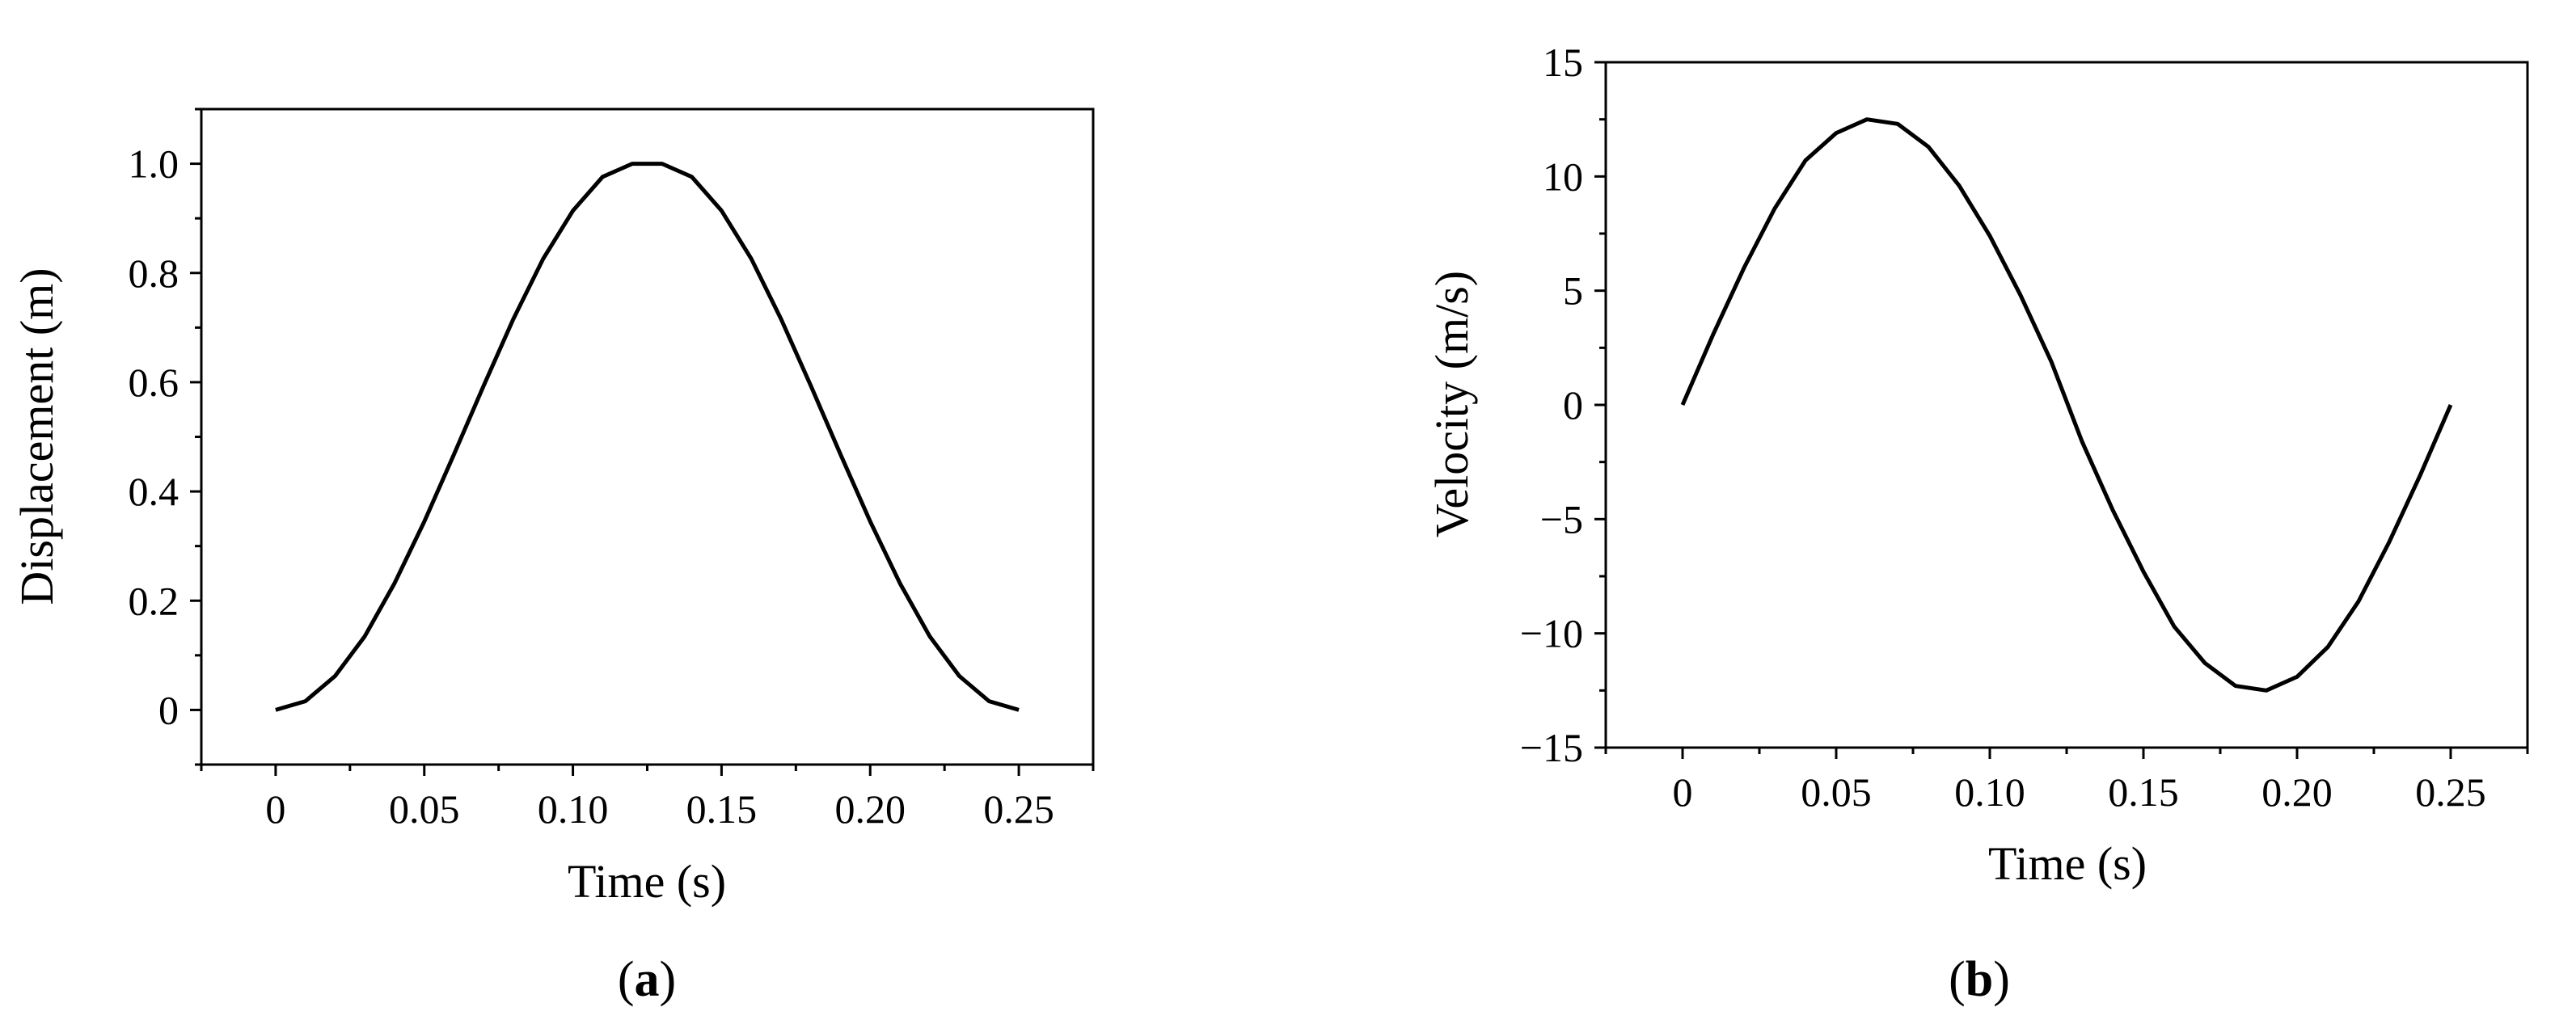 The height and width of the screenshot is (1024, 2576). What do you see at coordinates (1561, 518) in the screenshot?
I see `y-tick-label: −5` at bounding box center [1561, 518].